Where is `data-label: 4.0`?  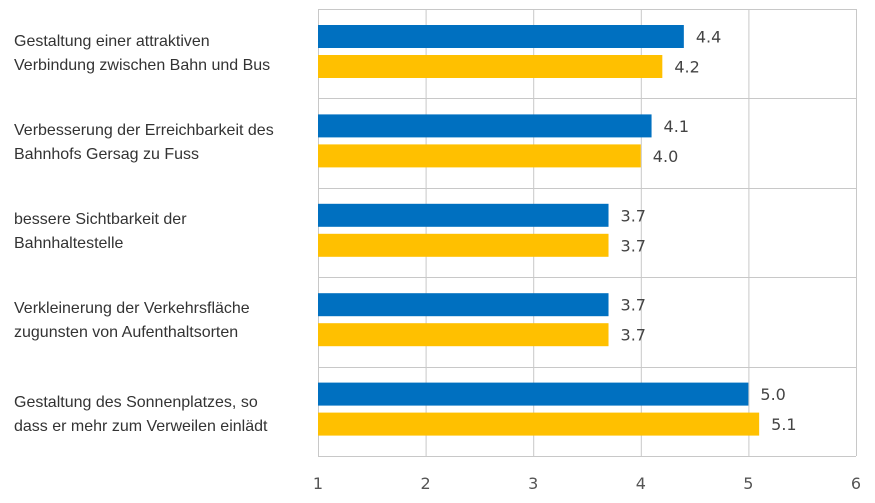 data-label: 4.0 is located at coordinates (665, 156).